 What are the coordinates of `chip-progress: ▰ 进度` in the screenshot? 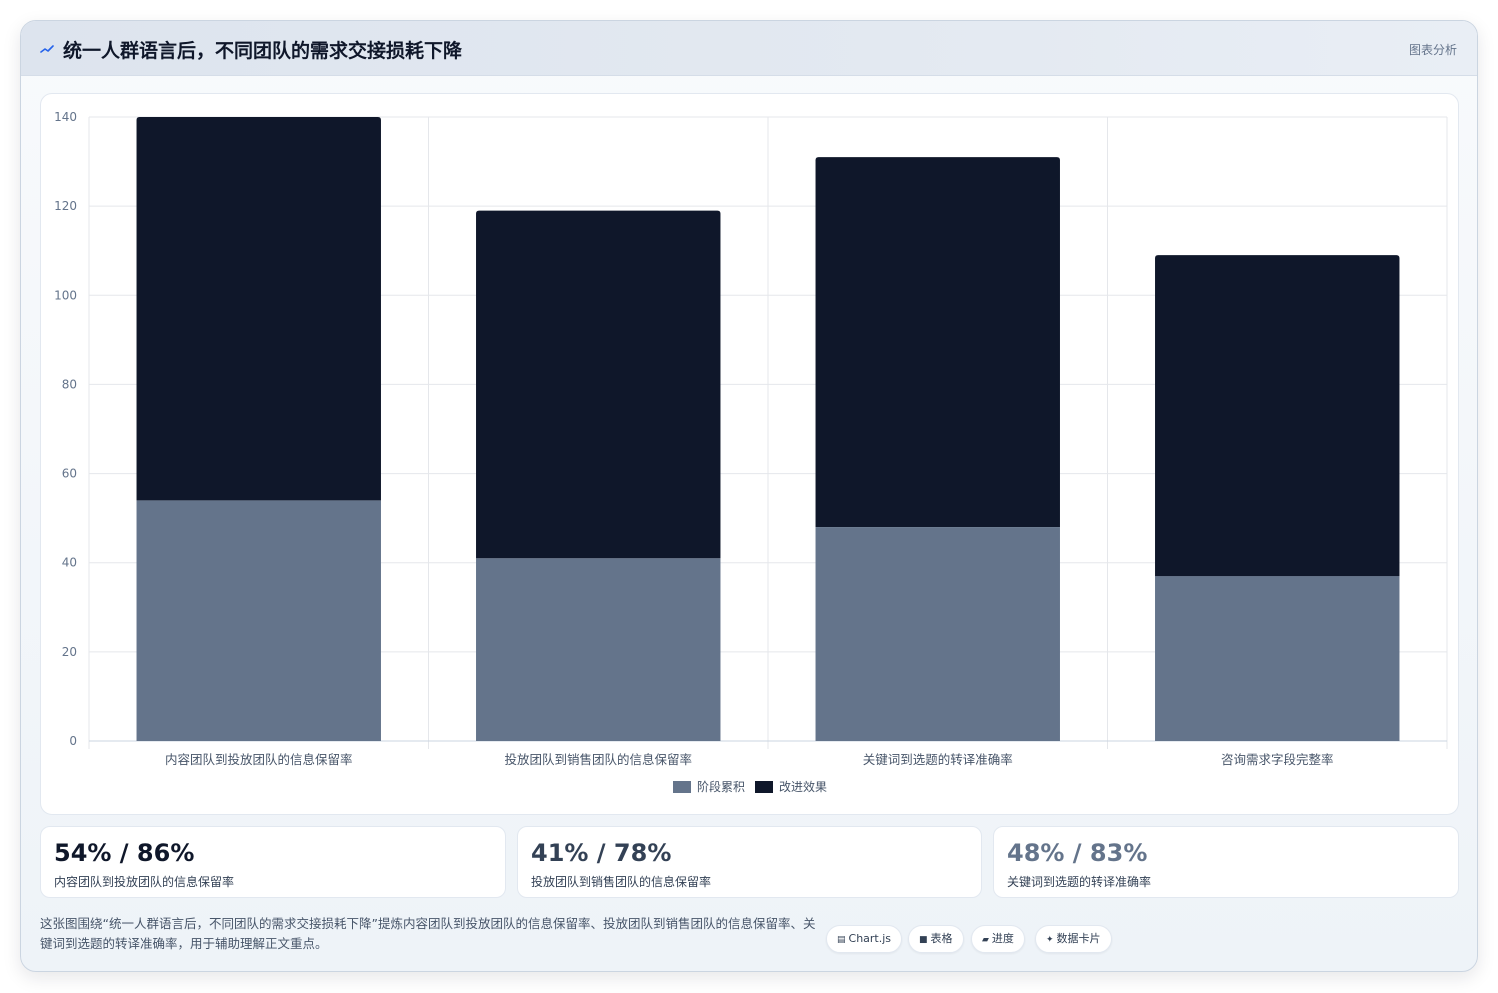 It's located at (998, 939).